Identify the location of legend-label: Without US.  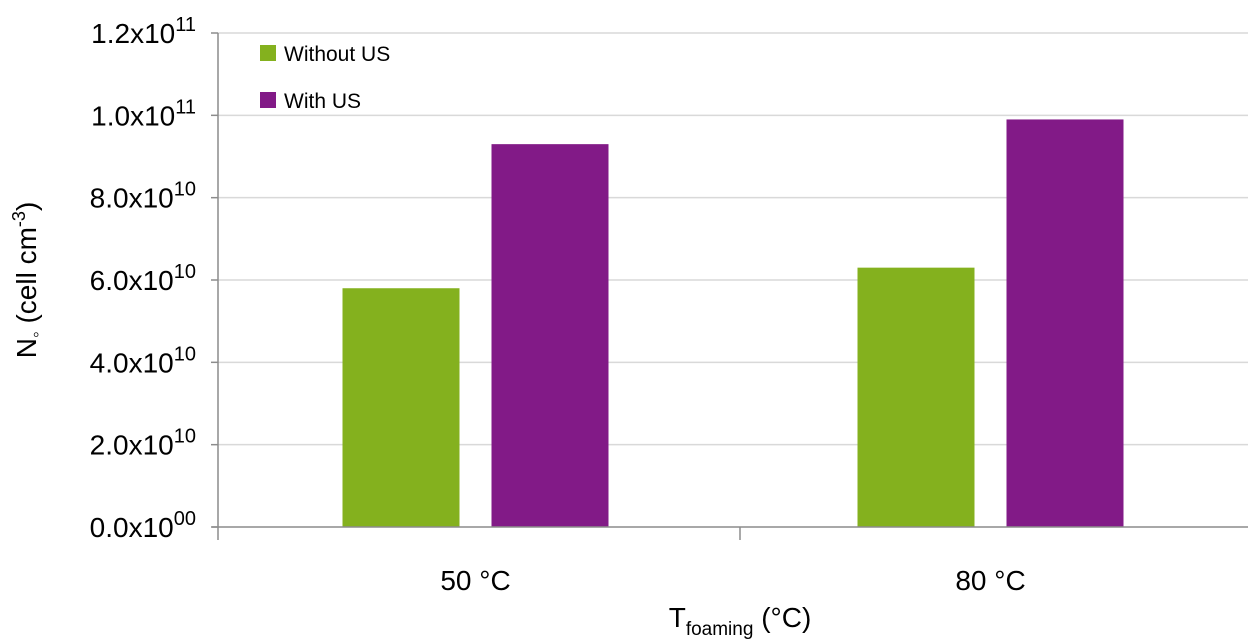
(337, 54).